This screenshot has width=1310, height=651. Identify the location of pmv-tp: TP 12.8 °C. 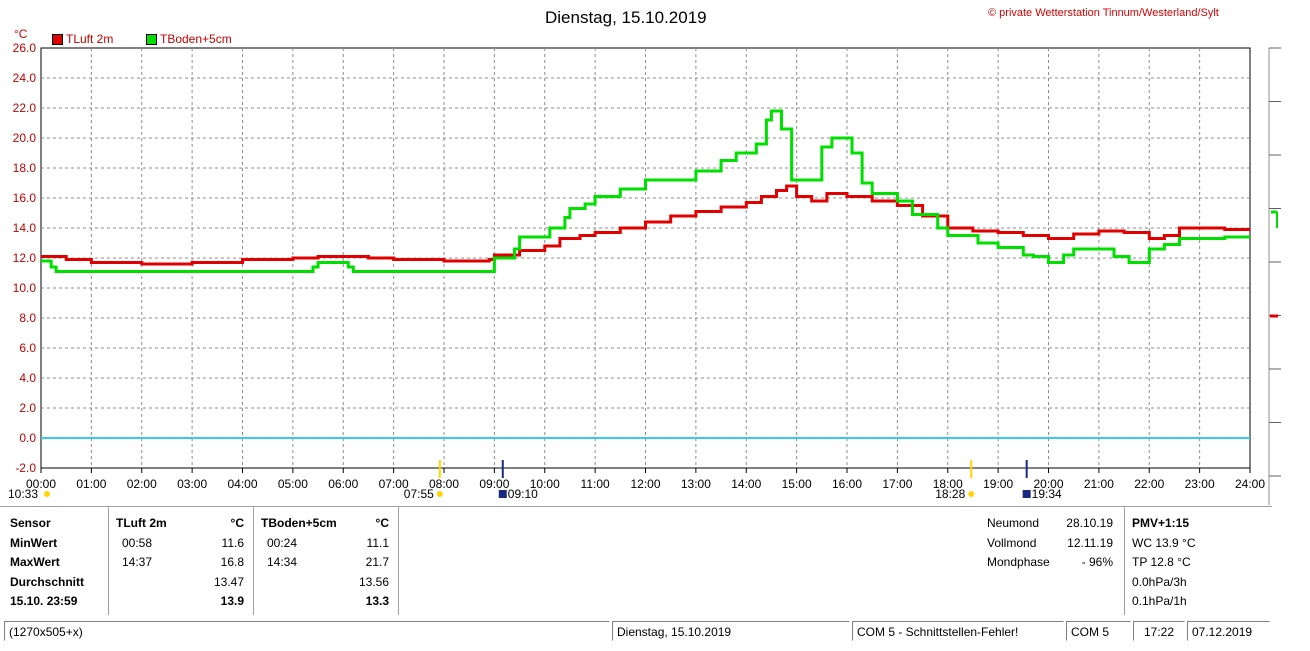
(1161, 562).